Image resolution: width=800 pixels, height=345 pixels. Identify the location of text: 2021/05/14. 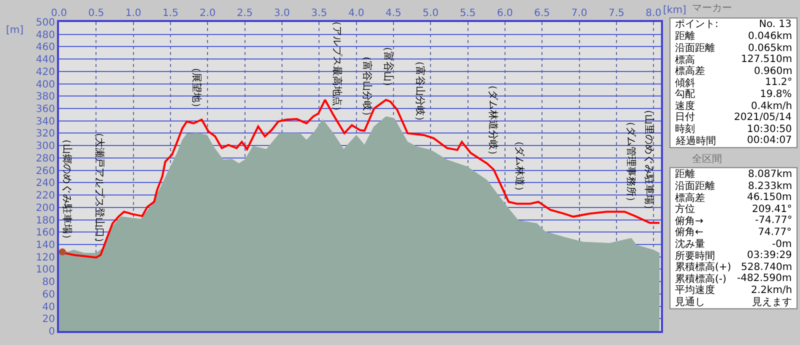
(763, 117).